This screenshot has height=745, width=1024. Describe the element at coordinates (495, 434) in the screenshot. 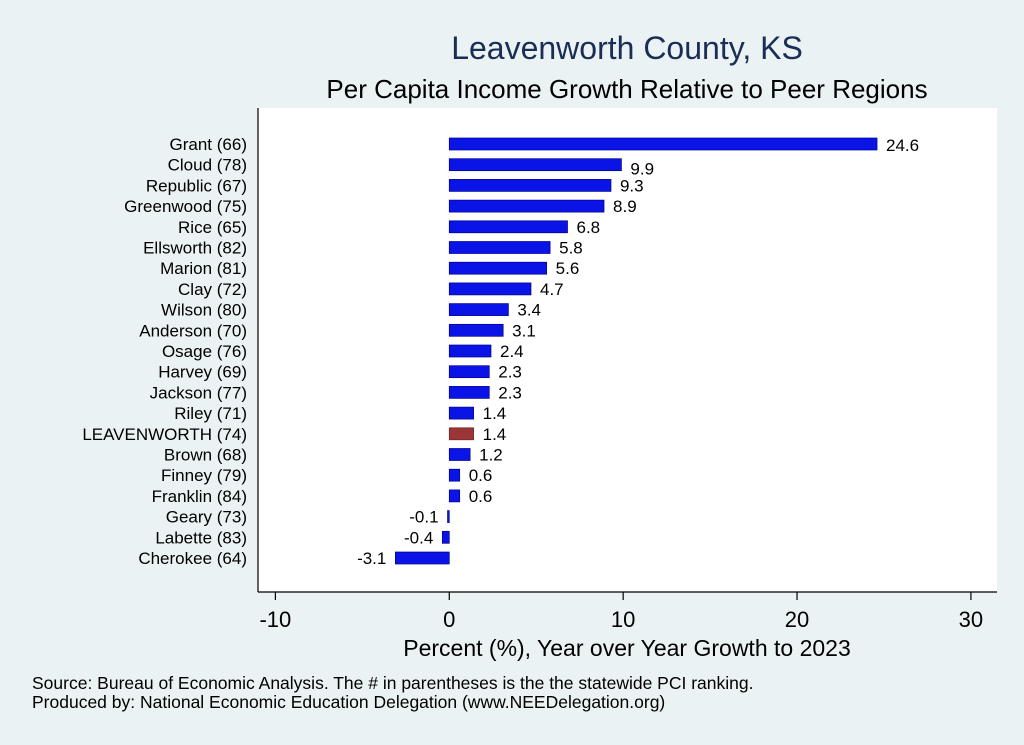

I see `value-label-14: 1.4` at that location.